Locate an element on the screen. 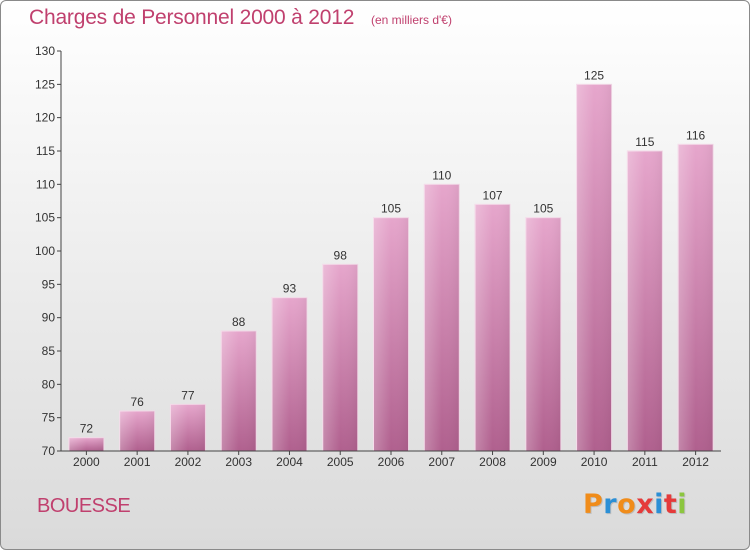 The width and height of the screenshot is (750, 550). x-tick-label: 2007 is located at coordinates (441, 462).